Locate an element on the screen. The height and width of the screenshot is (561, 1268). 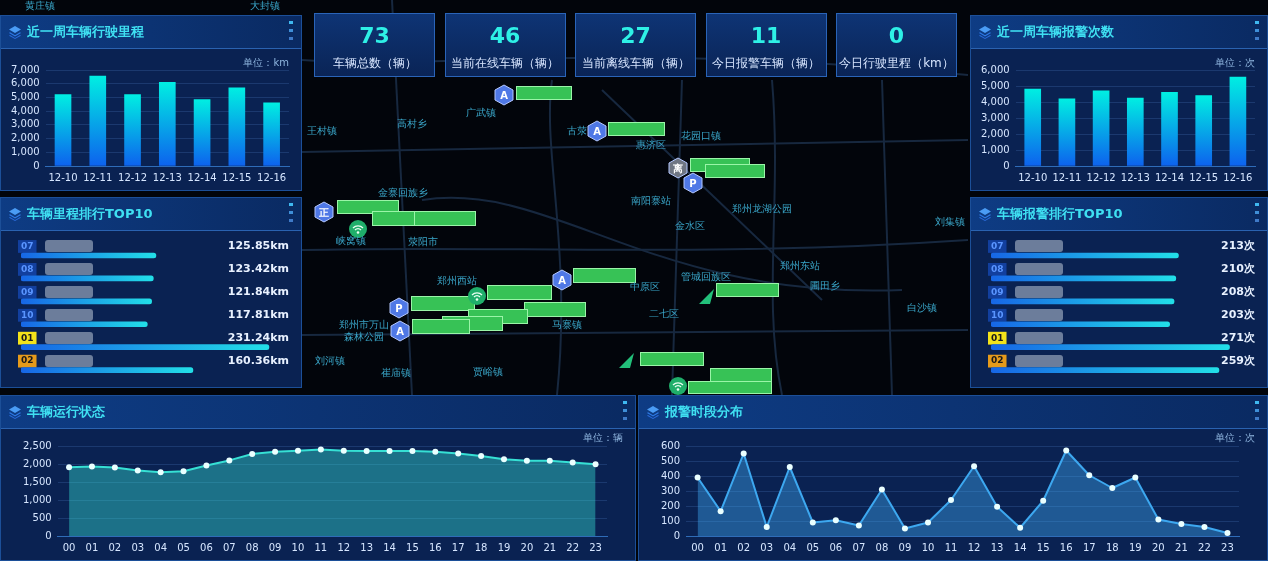
text: 郑州东站 is located at coordinates (800, 266).